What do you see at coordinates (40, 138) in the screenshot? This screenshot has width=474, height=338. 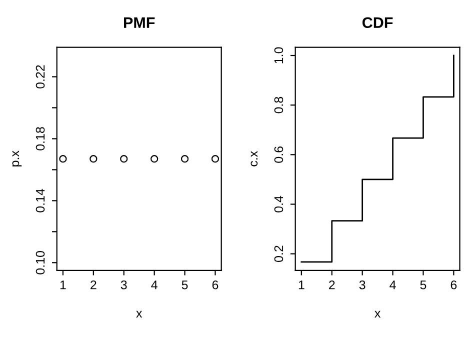 I see `y-tick-label: 0.18` at bounding box center [40, 138].